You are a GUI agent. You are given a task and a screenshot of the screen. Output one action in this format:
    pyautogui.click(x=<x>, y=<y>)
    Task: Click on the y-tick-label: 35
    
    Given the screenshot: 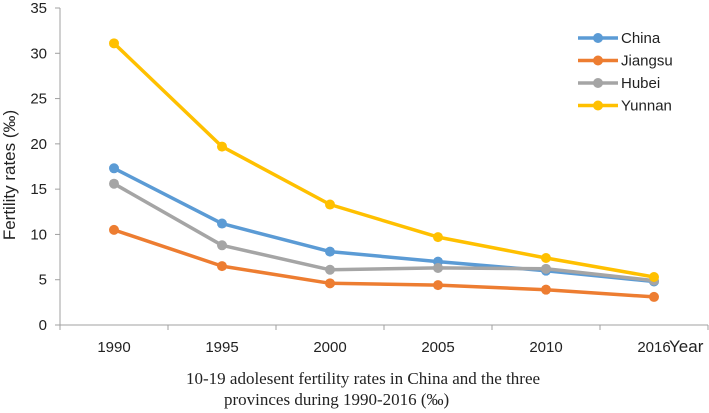 What is the action you would take?
    pyautogui.click(x=38, y=8)
    